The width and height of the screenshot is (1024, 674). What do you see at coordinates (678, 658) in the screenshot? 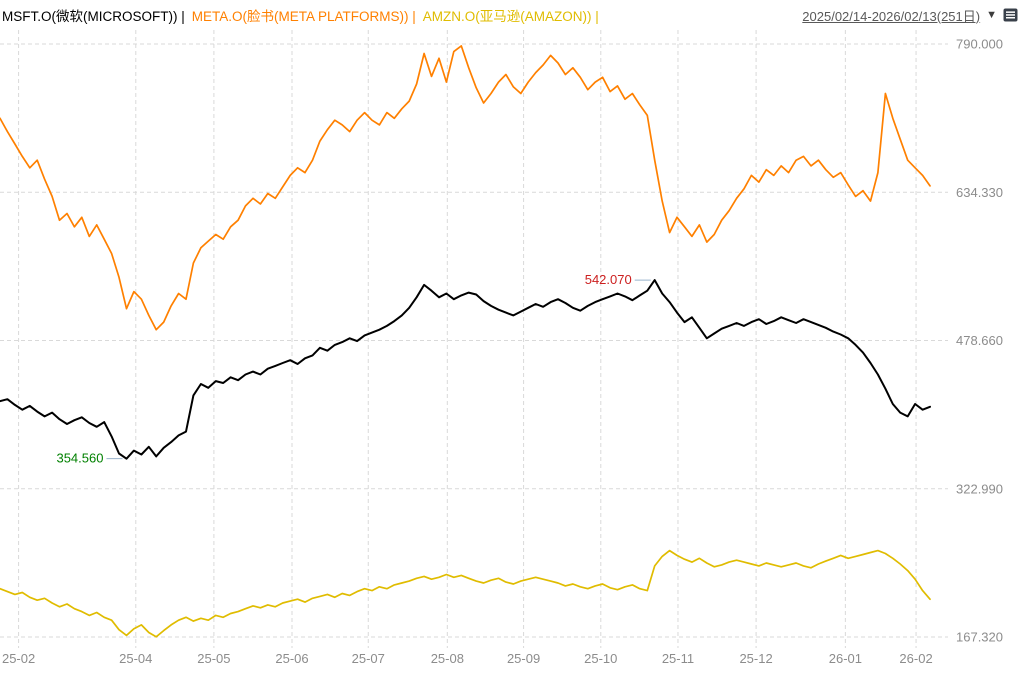
I see `x-axis-label: 25-11` at bounding box center [678, 658].